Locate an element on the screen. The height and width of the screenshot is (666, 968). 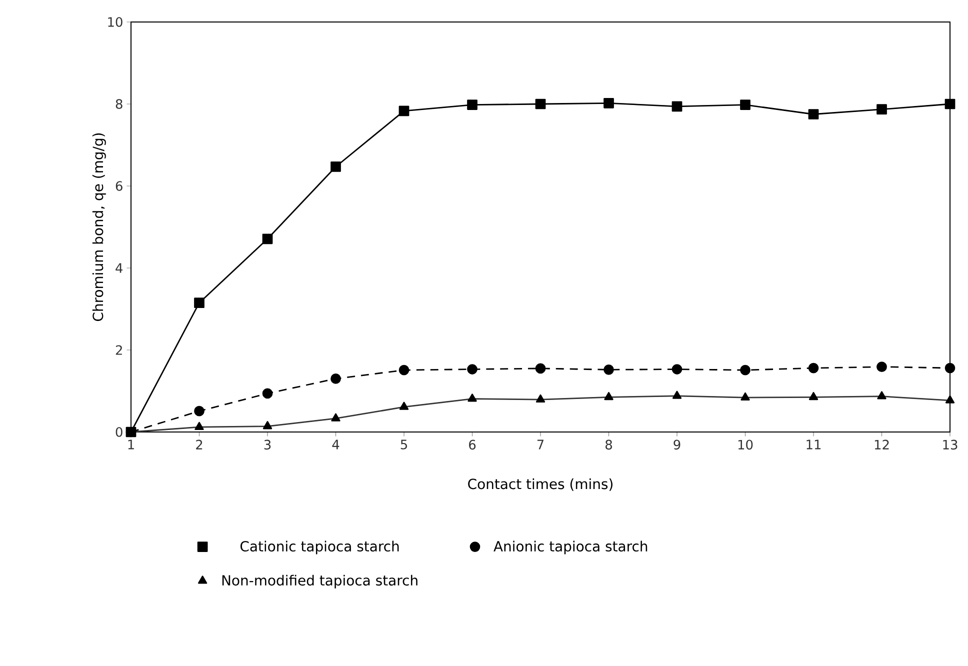
legend-label: Anionic tapioca starch is located at coordinates (571, 547).